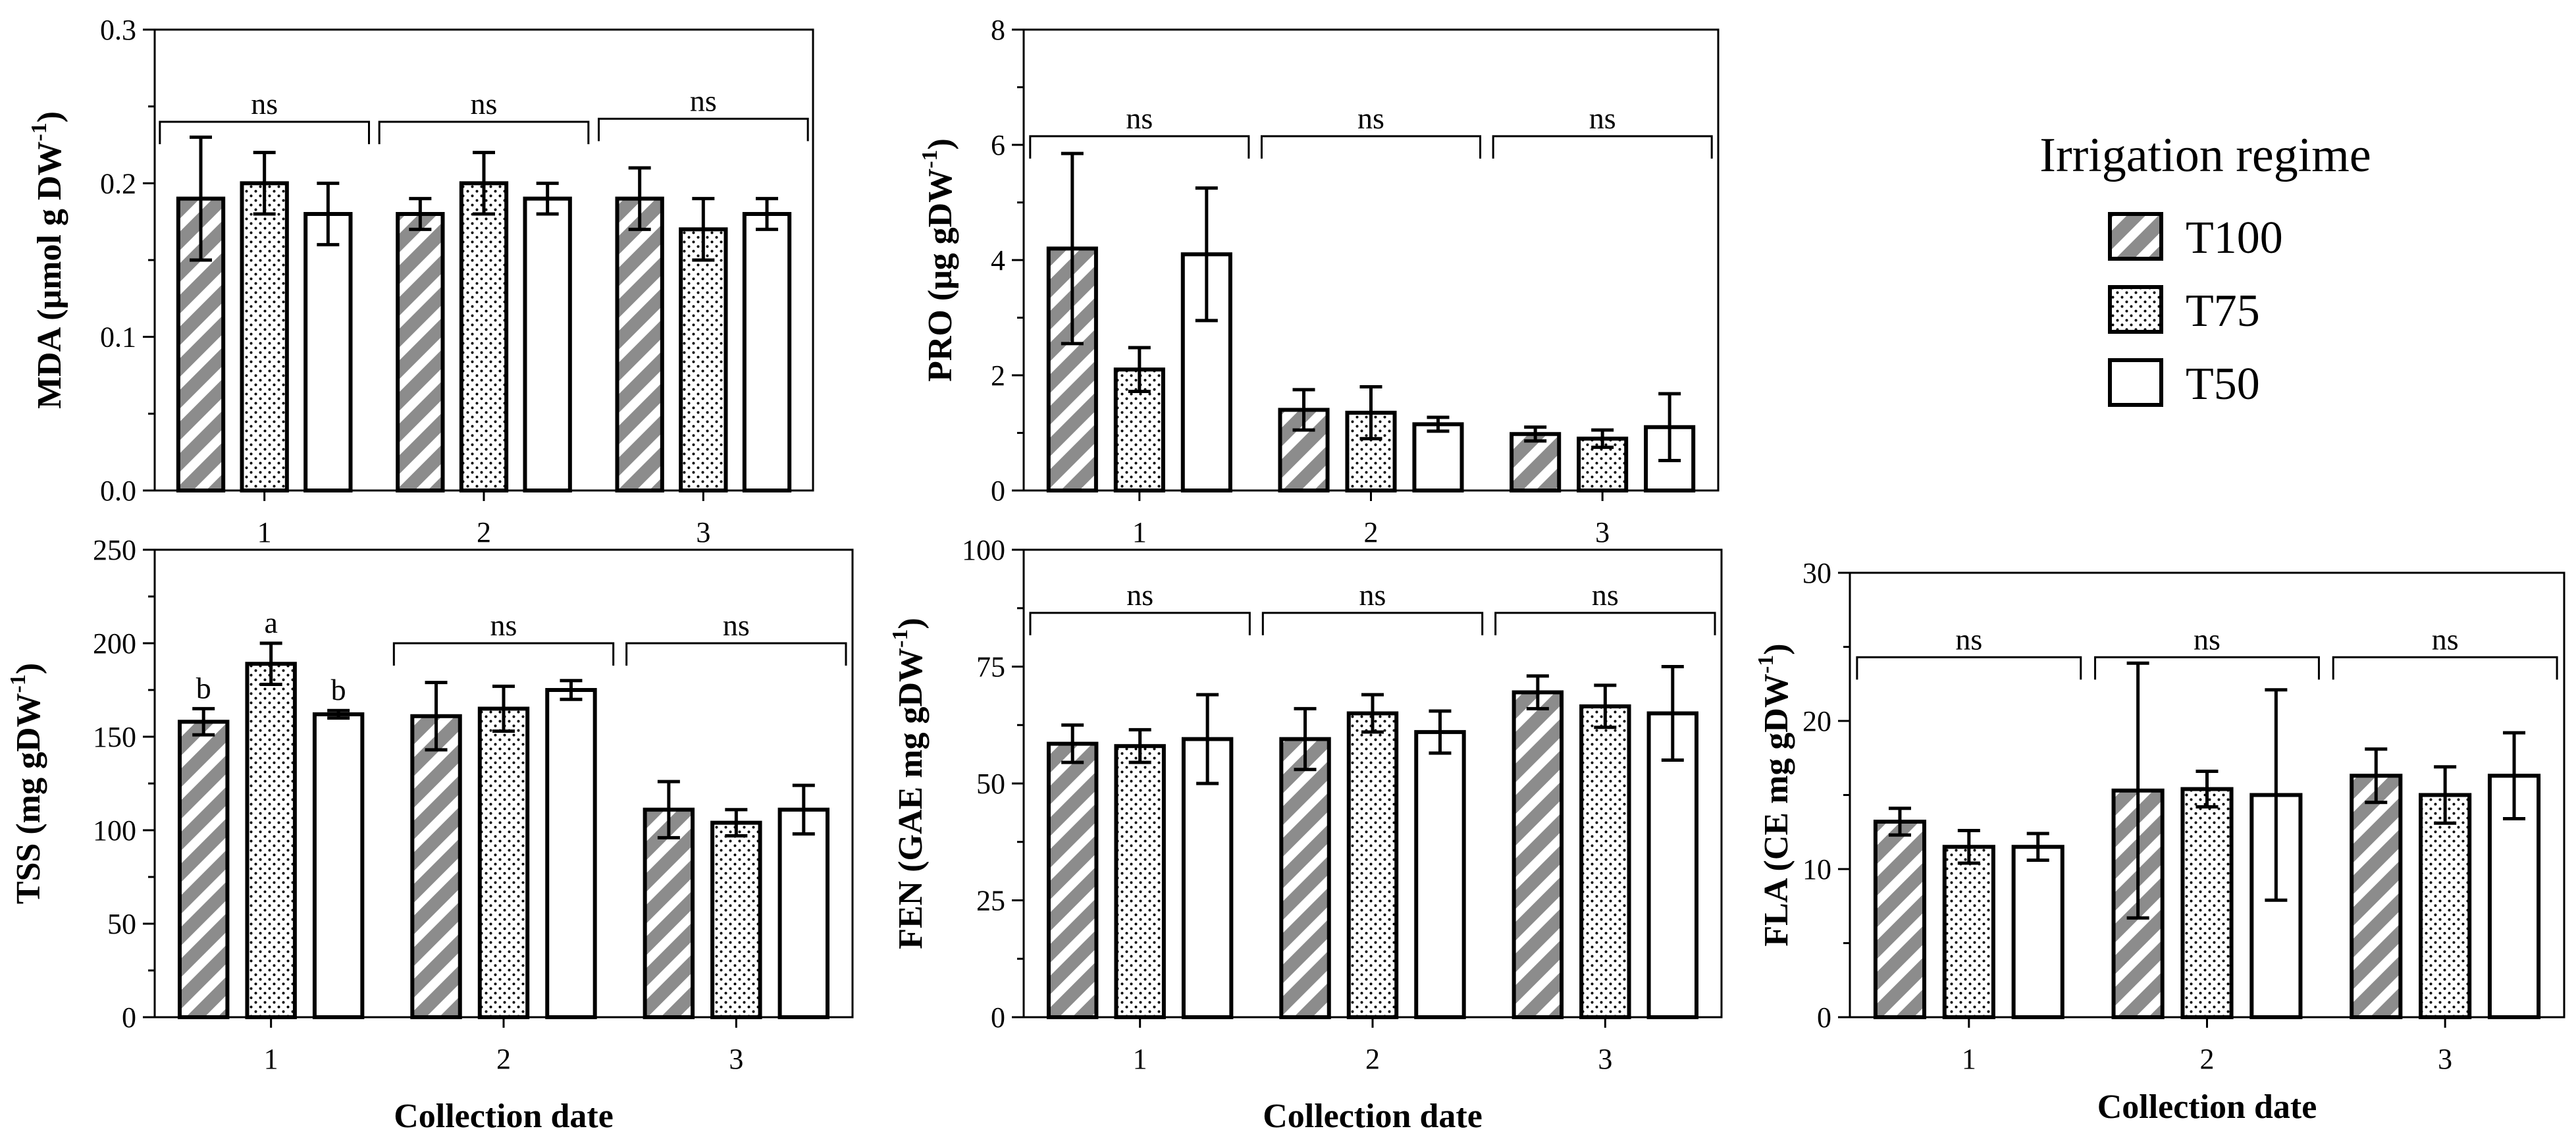 This screenshot has width=2576, height=1139. I want to click on y-tick-label: 8, so click(998, 30).